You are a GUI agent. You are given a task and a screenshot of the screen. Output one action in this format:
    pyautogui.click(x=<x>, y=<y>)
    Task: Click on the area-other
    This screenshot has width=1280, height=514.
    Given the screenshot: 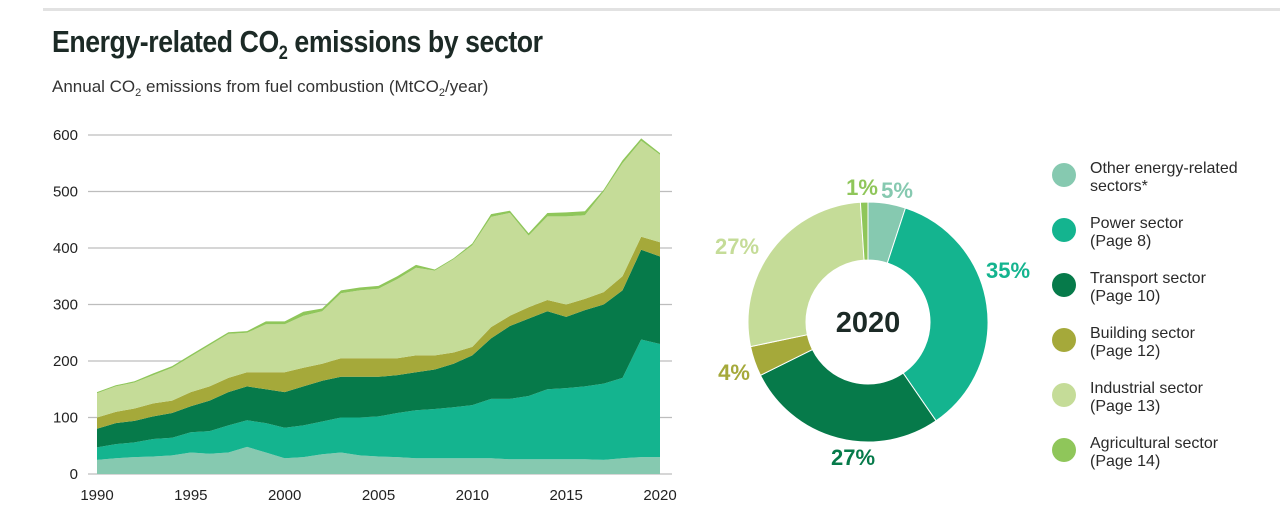 What is the action you would take?
    pyautogui.click(x=378, y=460)
    